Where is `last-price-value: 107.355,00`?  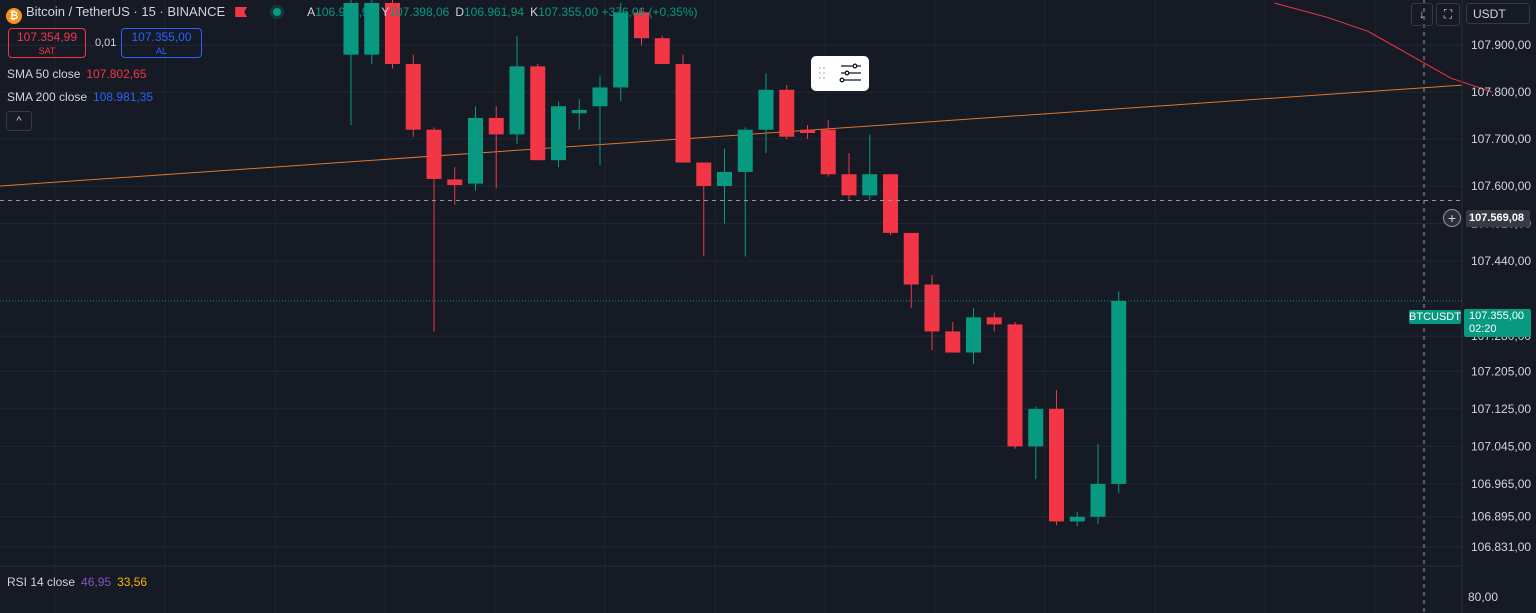
last-price-value: 107.355,00 is located at coordinates (1497, 316).